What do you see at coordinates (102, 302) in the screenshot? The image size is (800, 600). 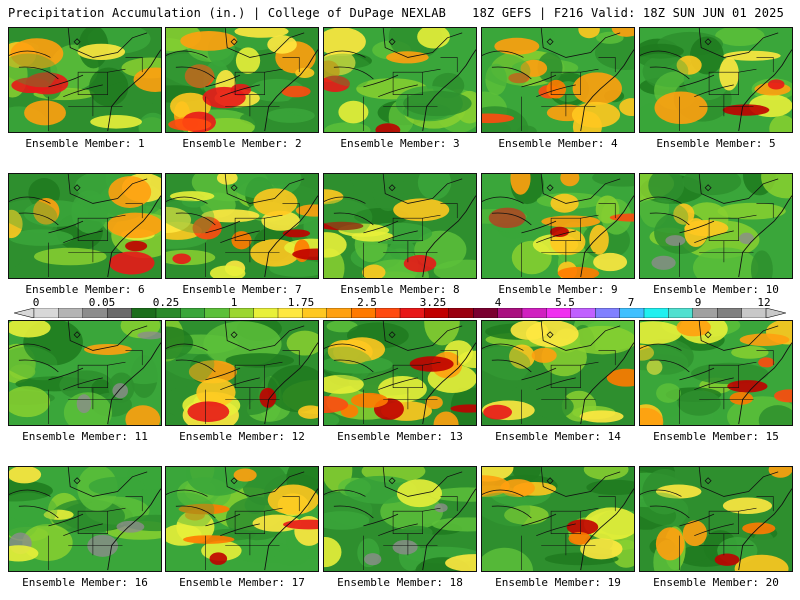 I see `scale-tick-label: 0.05` at bounding box center [102, 302].